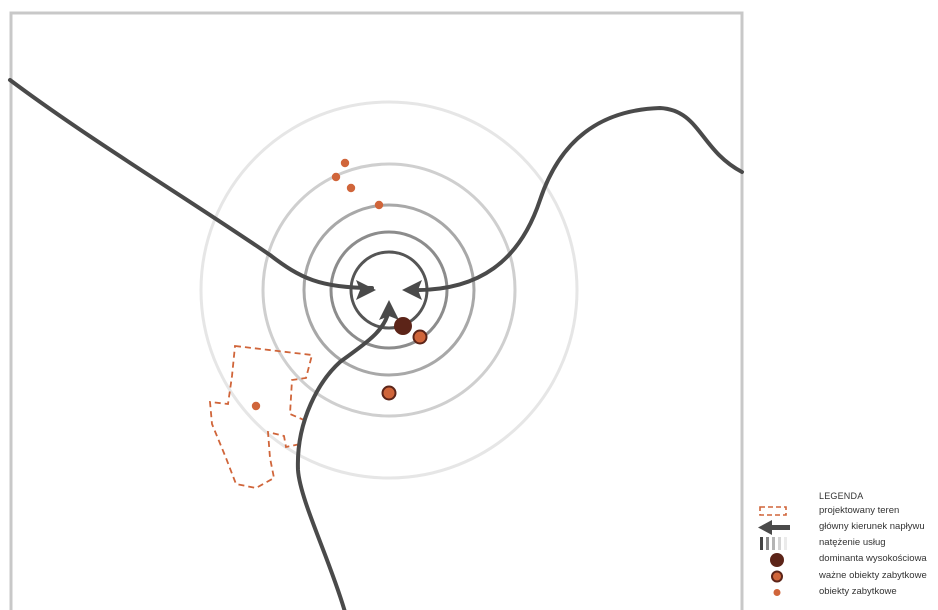 The width and height of the screenshot is (938, 610). I want to click on legend-item-heritage: obiekty zabytkowe, so click(847, 592).